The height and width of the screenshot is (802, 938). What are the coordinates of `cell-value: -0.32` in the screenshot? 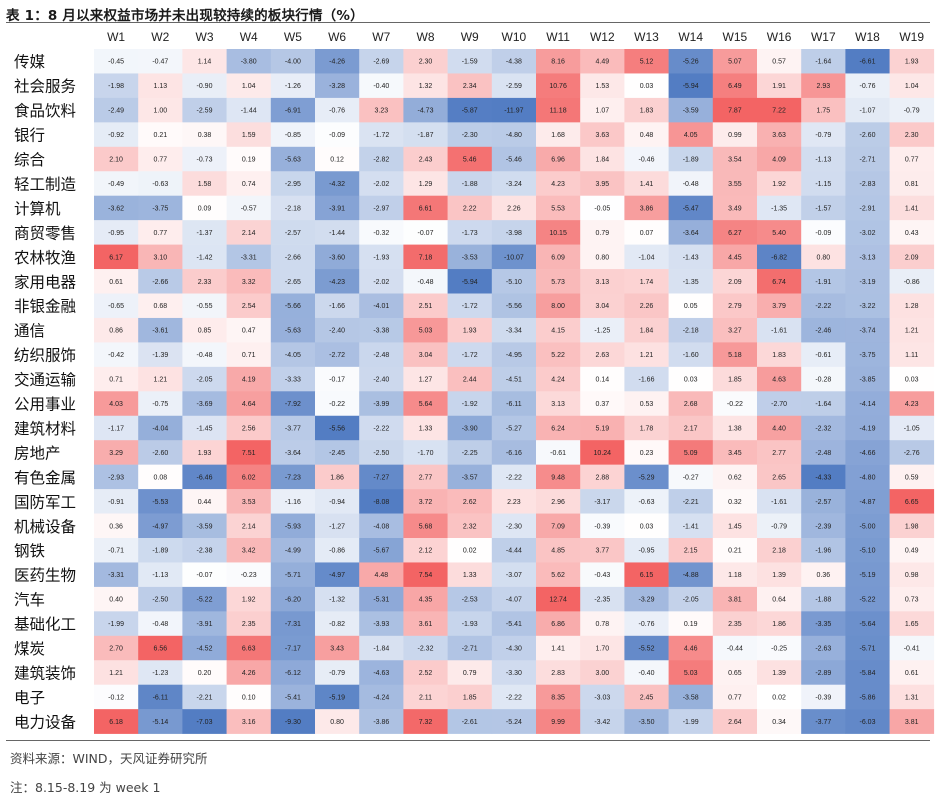 It's located at (381, 233).